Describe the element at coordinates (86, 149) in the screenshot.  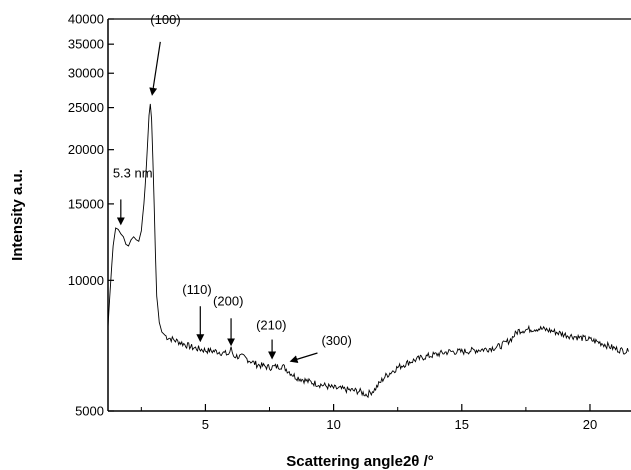
I see `y-tick-label: 20000` at that location.